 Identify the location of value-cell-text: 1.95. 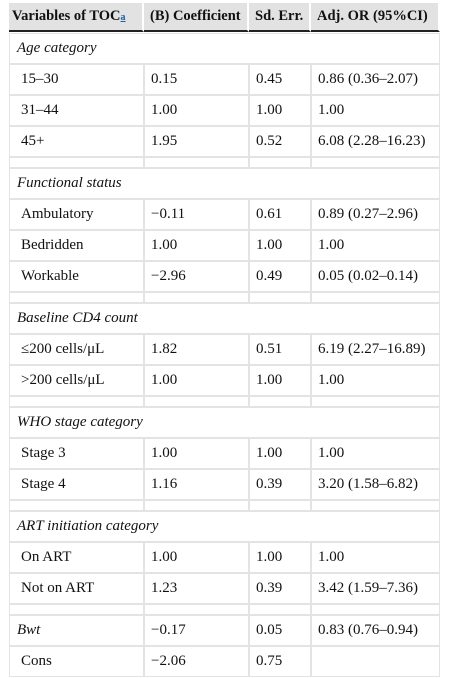
(164, 141).